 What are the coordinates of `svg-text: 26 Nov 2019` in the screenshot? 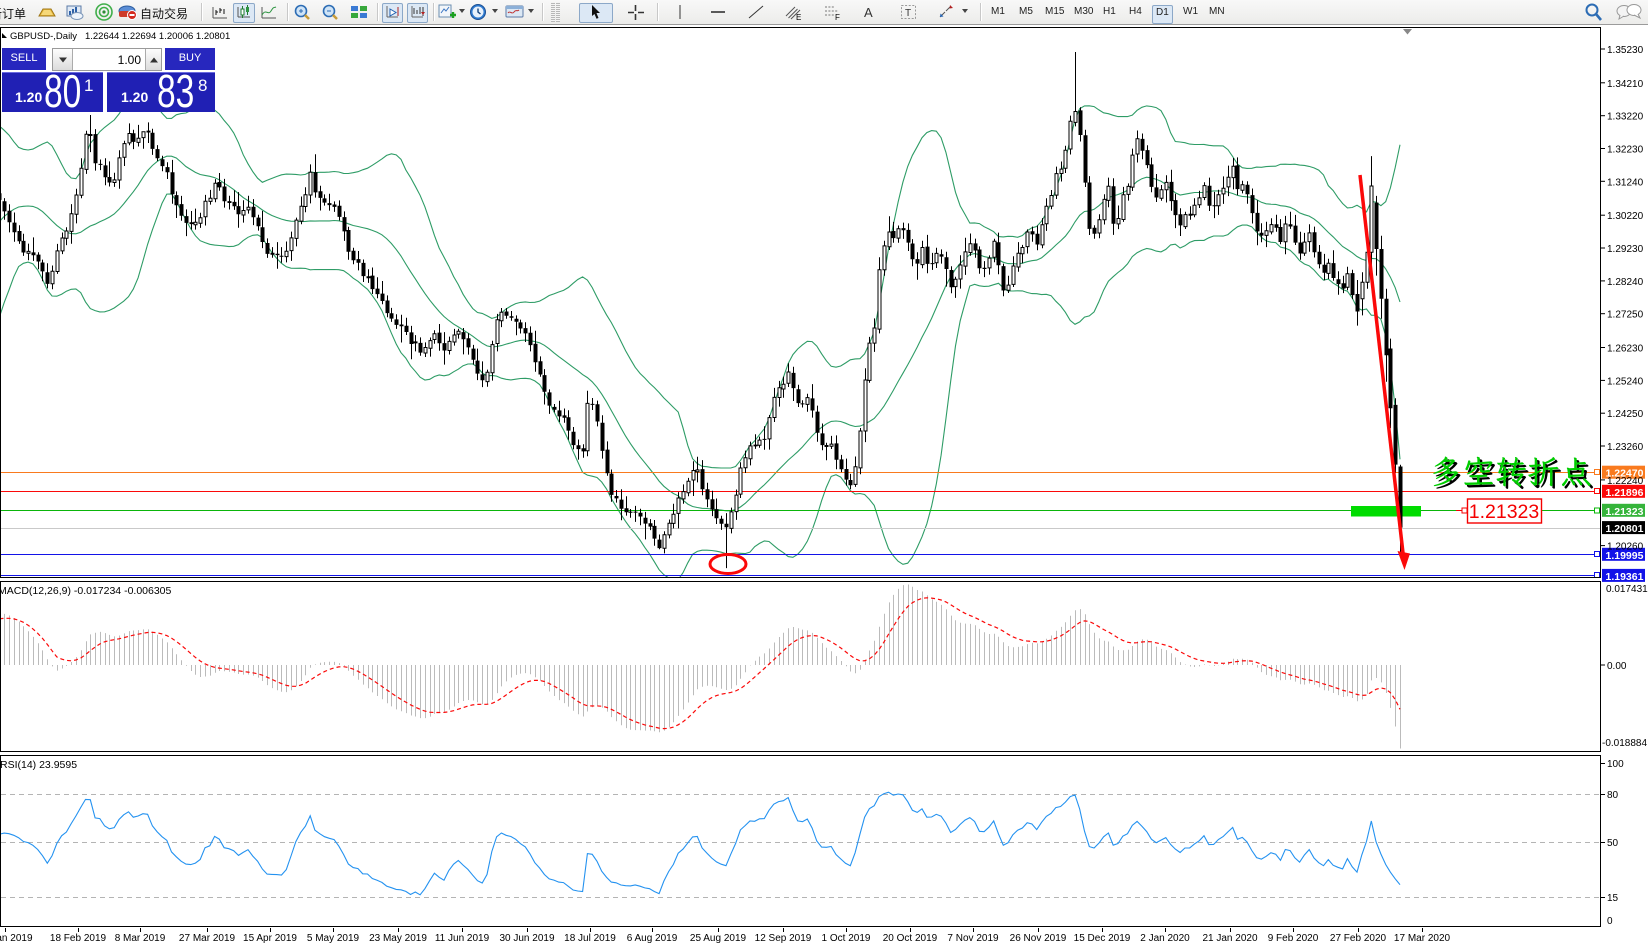 It's located at (1038, 938).